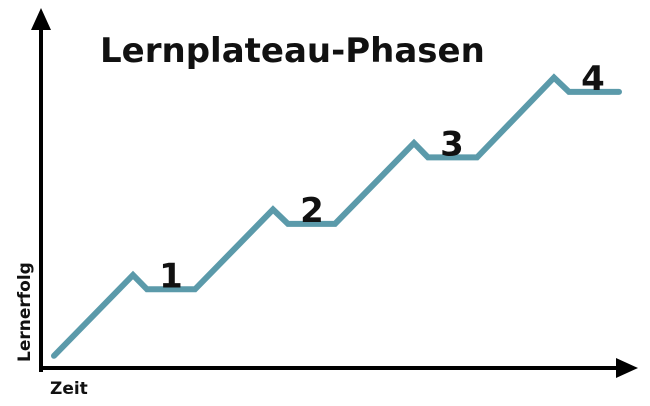  I want to click on y-axis-arrowhead, so click(41, 19).